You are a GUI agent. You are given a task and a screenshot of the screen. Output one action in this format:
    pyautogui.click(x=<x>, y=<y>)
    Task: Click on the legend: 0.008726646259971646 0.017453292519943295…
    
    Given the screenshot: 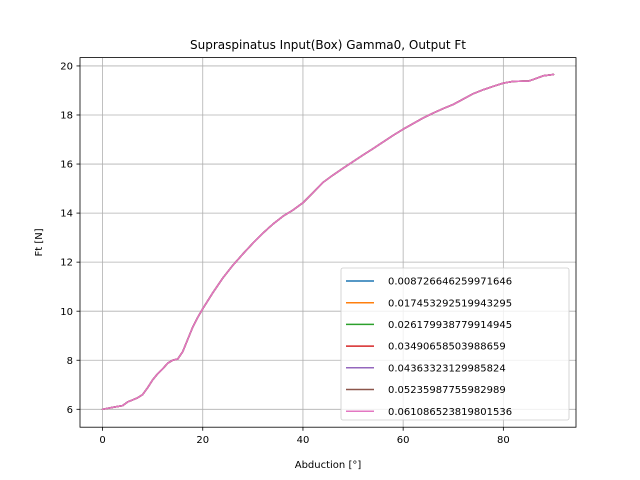 What is the action you would take?
    pyautogui.click(x=455, y=344)
    